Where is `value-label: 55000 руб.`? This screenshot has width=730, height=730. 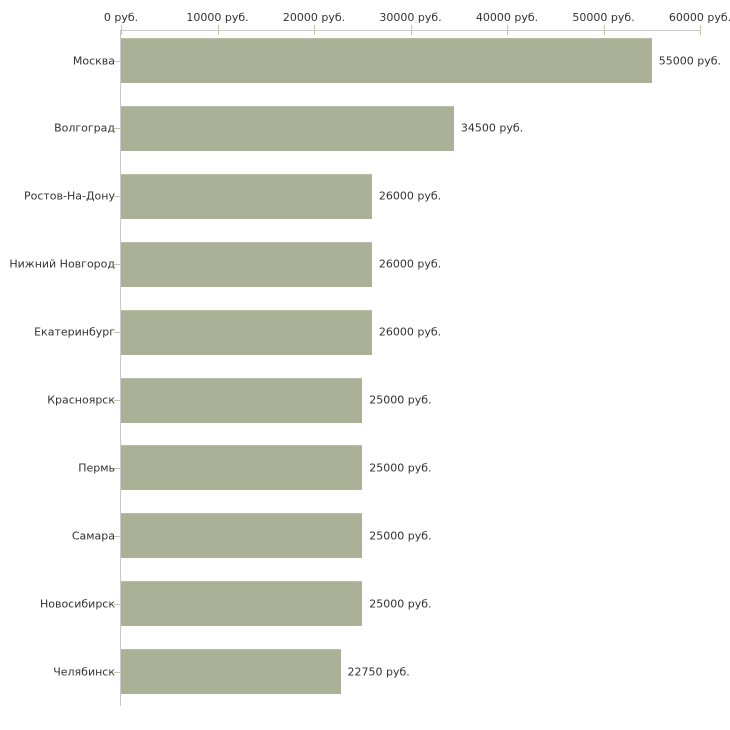
value-label: 55000 руб. is located at coordinates (690, 60).